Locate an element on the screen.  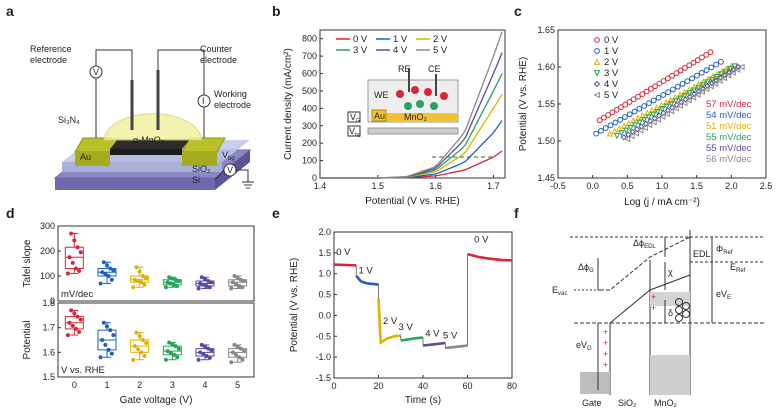
e-segment-label-0: 0 V is located at coordinates (343, 252).